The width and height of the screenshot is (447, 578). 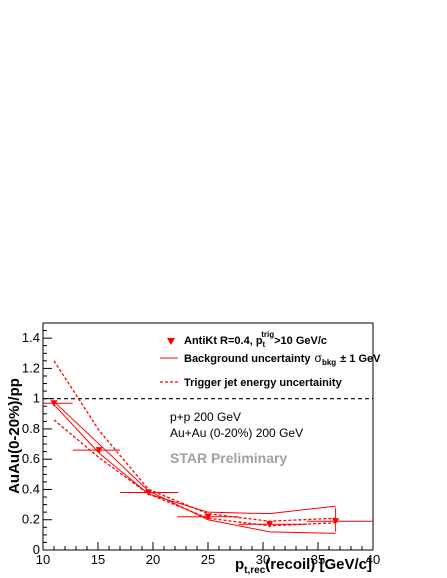 I want to click on legend-antikt-rest: >10 GeV/c, so click(x=300, y=341).